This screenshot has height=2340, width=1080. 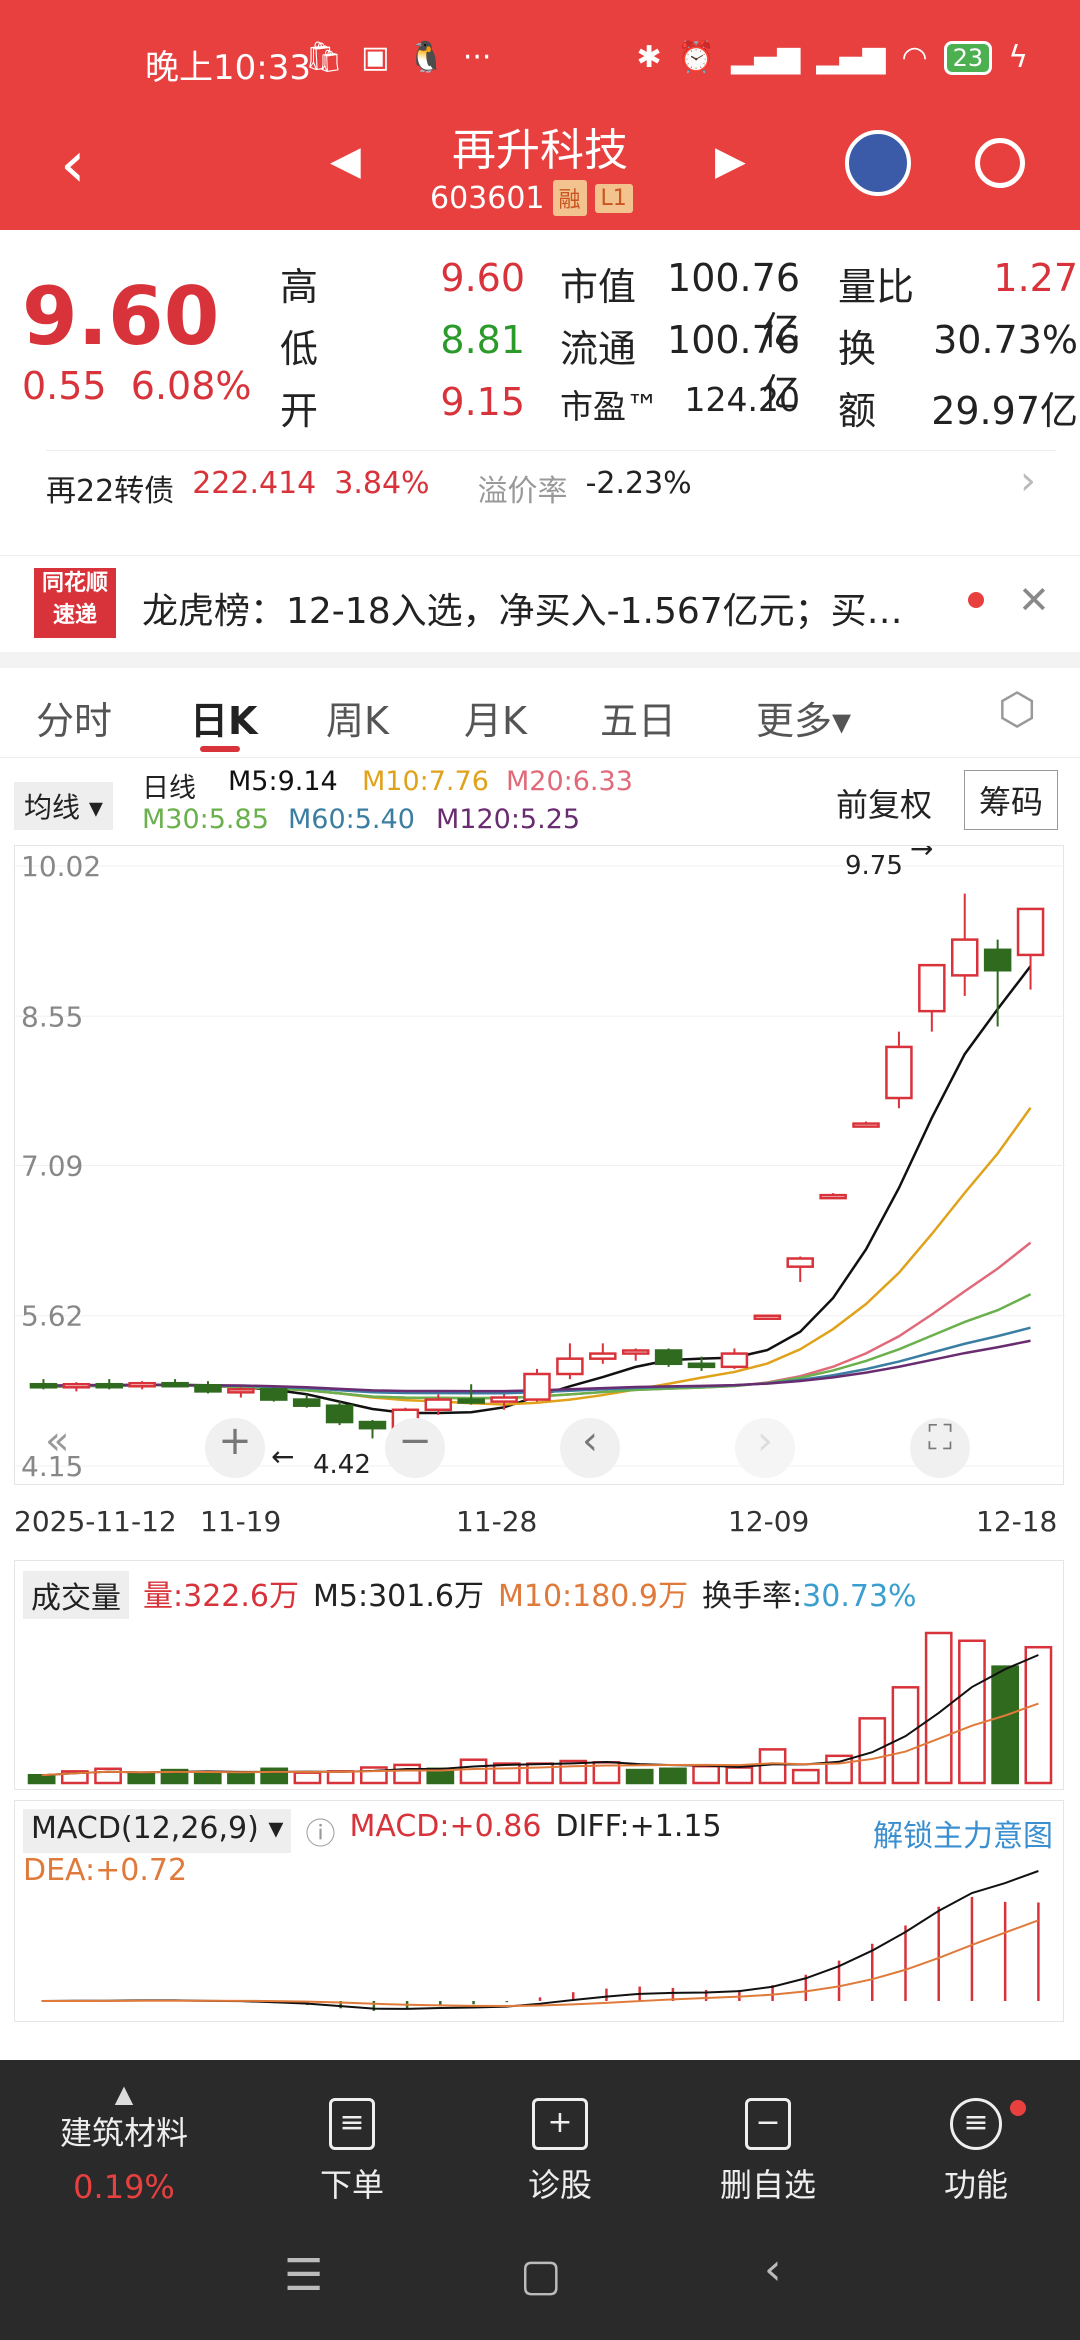 What do you see at coordinates (1017, 709) in the screenshot?
I see `settings-hex-icon: ⬡` at bounding box center [1017, 709].